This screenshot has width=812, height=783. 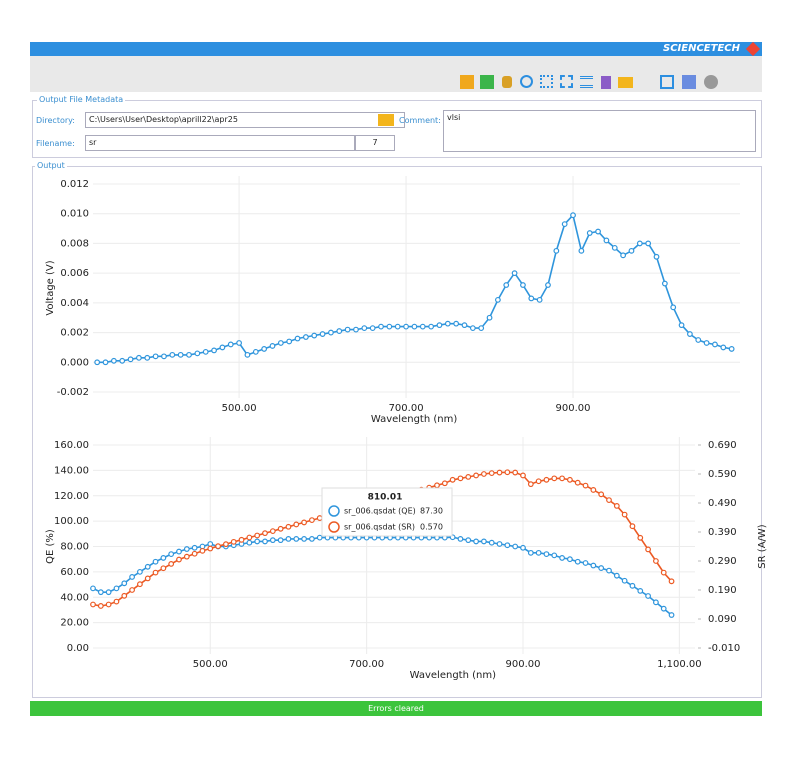 I want to click on list-button, so click(x=586, y=82).